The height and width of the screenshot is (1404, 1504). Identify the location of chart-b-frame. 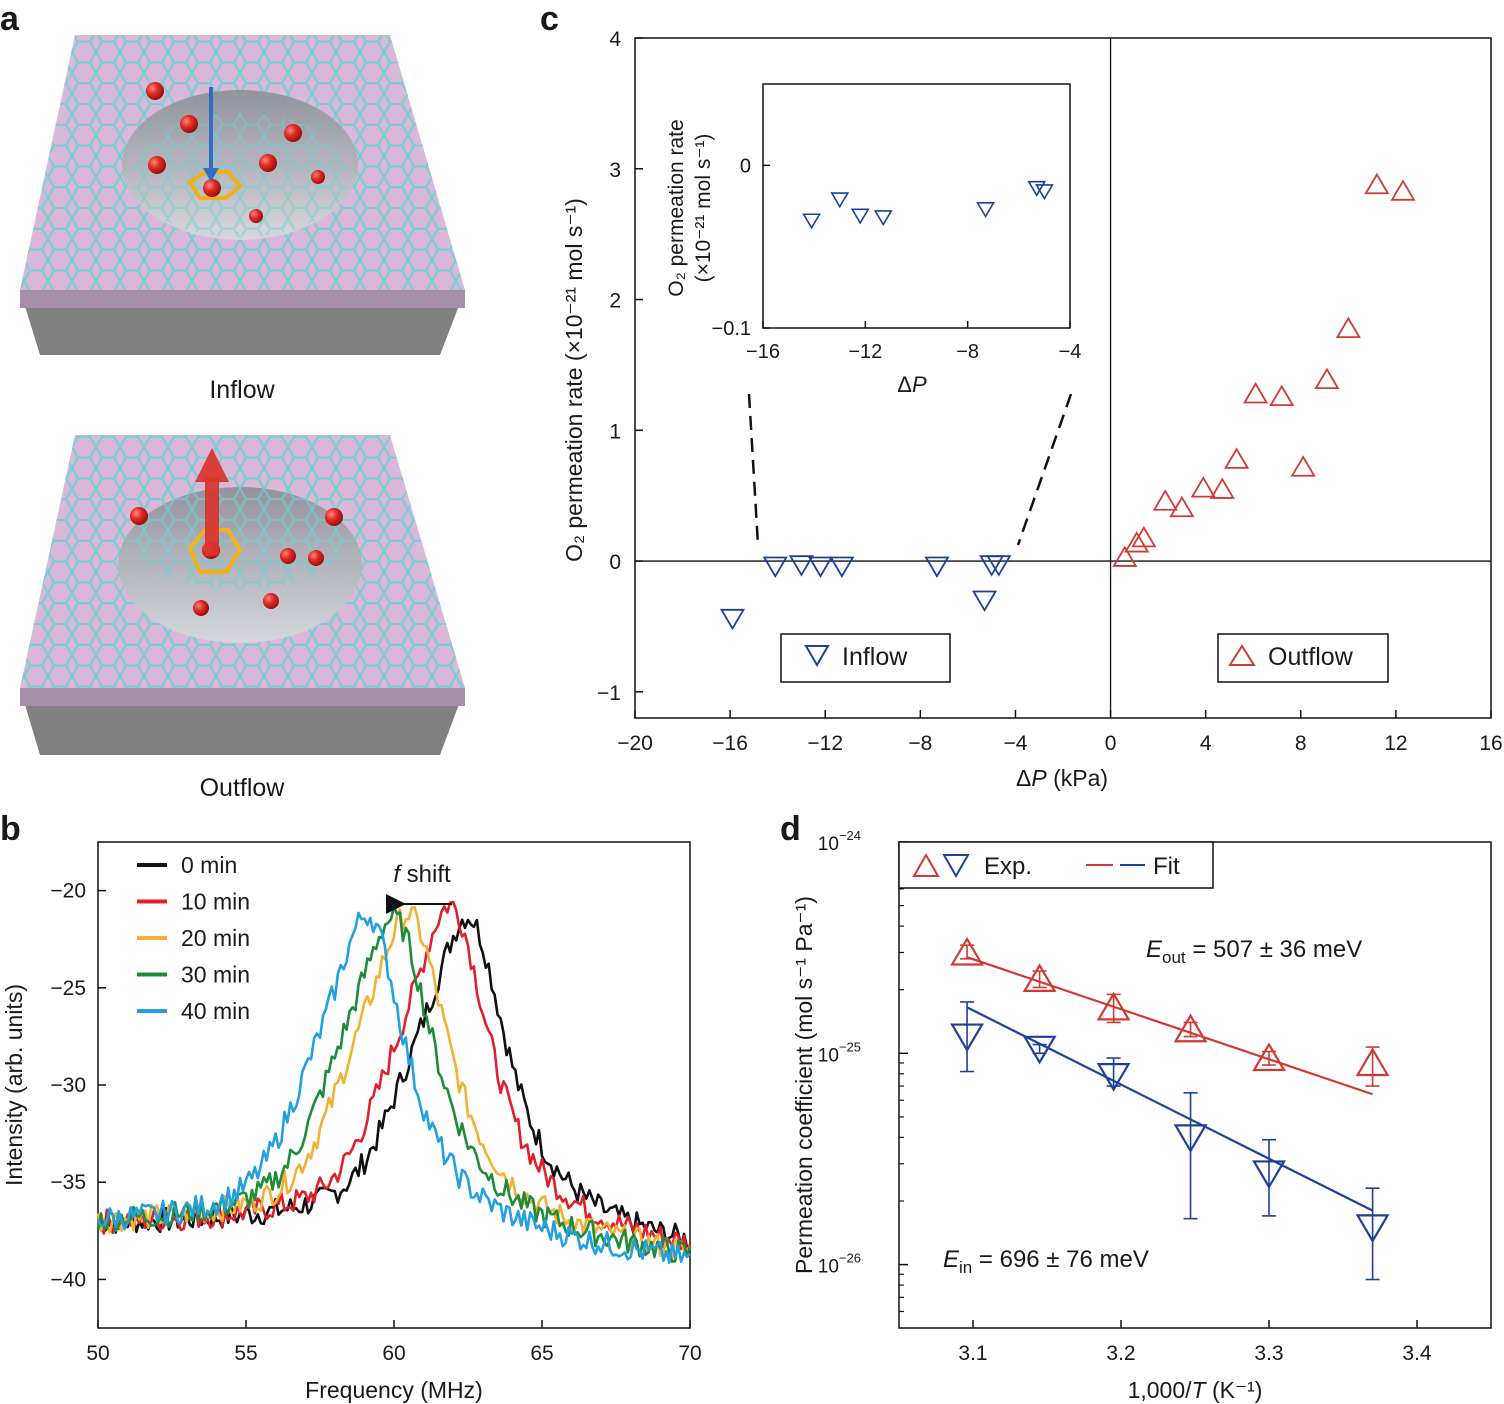
(394, 1085).